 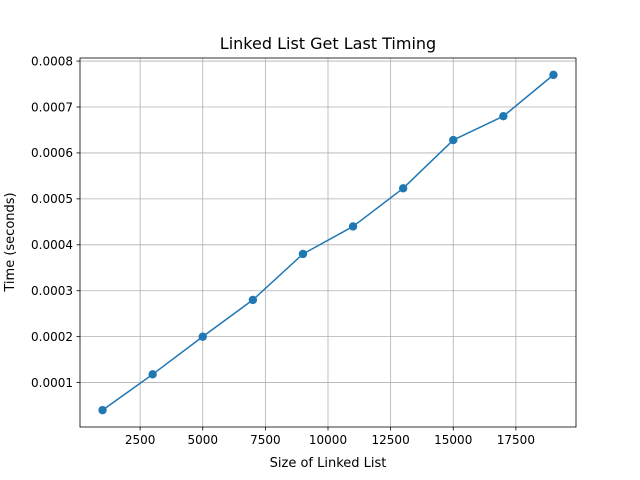 What do you see at coordinates (52, 291) in the screenshot?
I see `y-tick-label: 0.0003` at bounding box center [52, 291].